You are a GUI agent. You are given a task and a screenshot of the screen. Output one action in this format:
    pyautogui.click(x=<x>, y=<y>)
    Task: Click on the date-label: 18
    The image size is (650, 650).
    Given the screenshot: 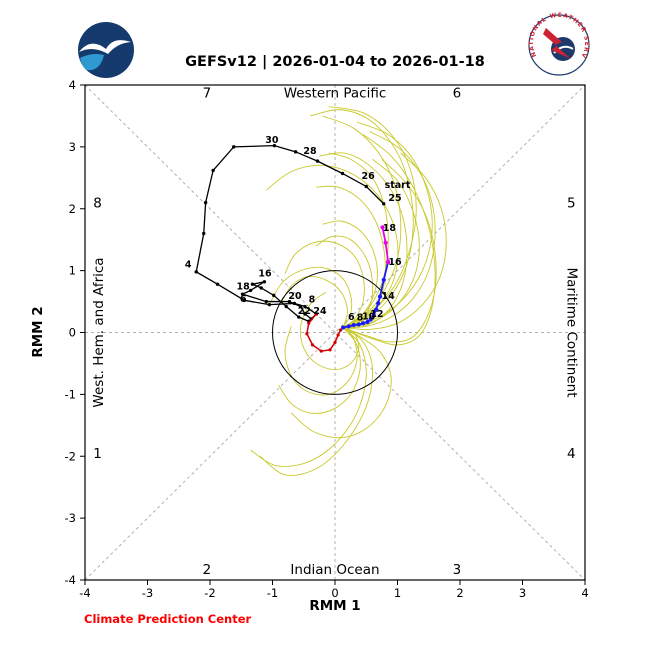 What is the action you would take?
    pyautogui.click(x=390, y=228)
    